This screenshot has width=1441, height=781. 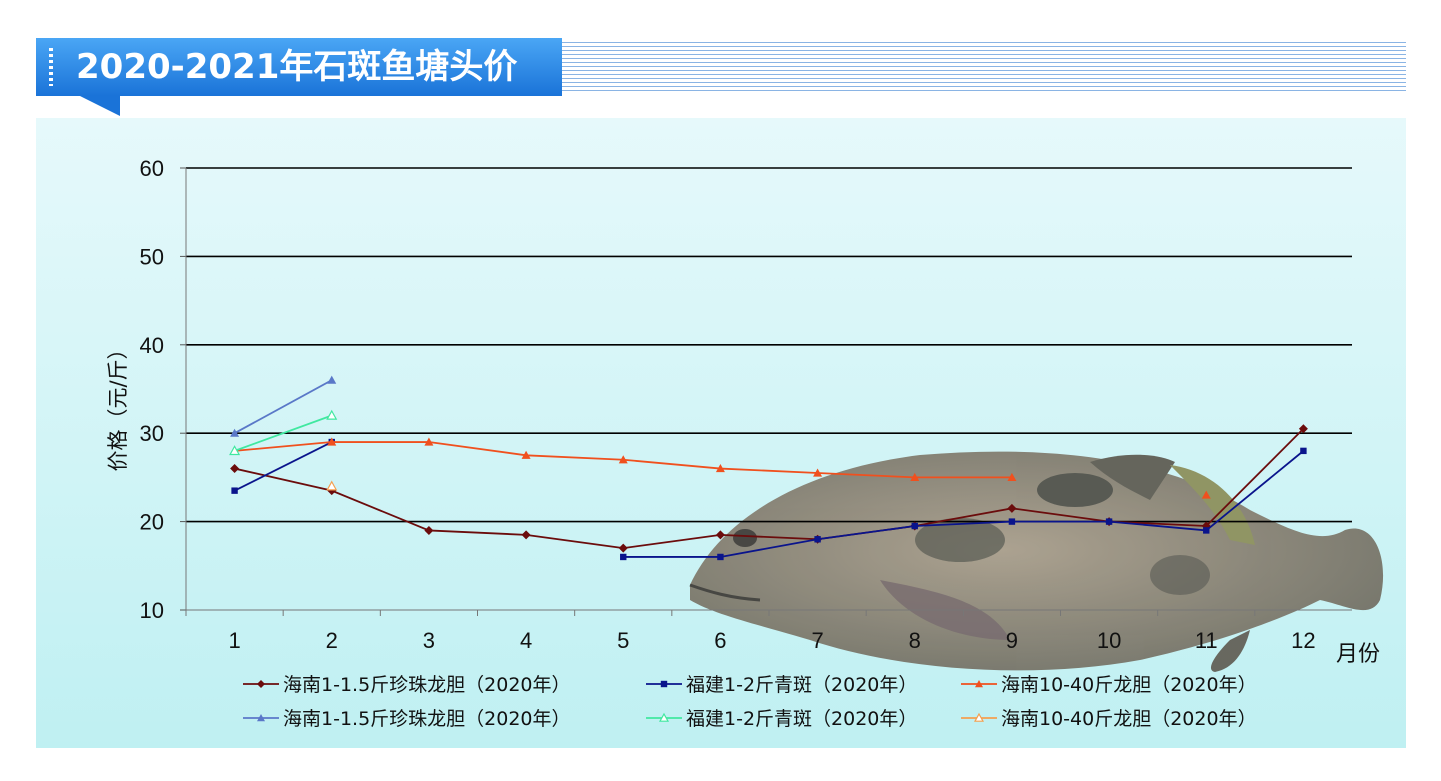 What do you see at coordinates (1012, 640) in the screenshot?
I see `x-tick-label: 9` at bounding box center [1012, 640].